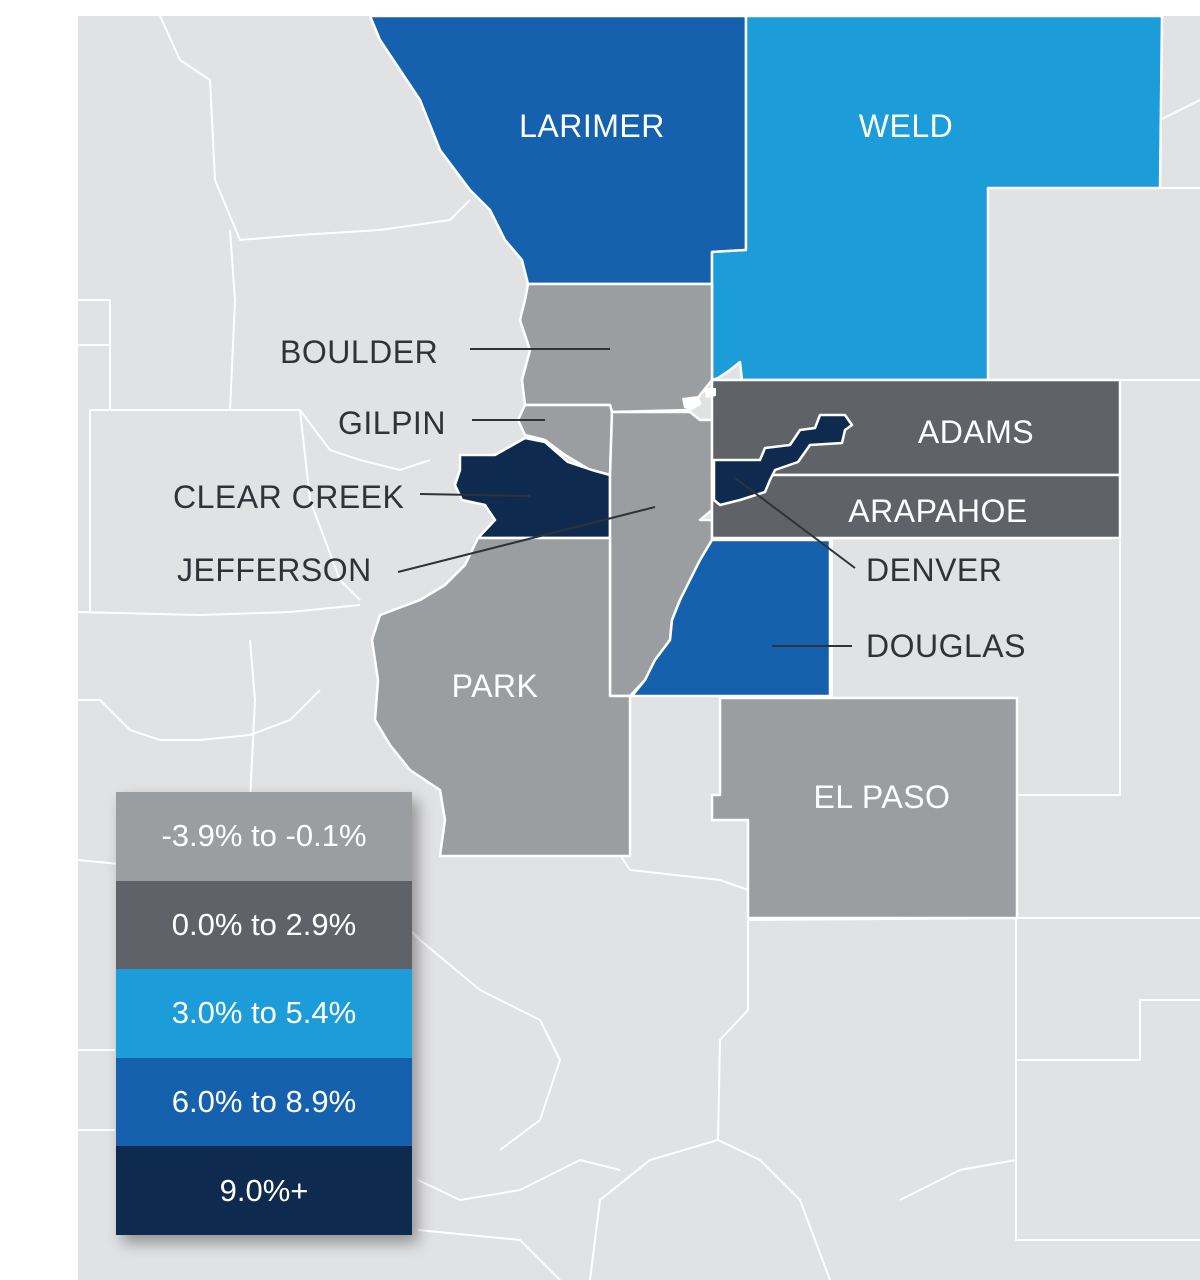  I want to click on legend-item-top: 9.0%+, so click(264, 1190).